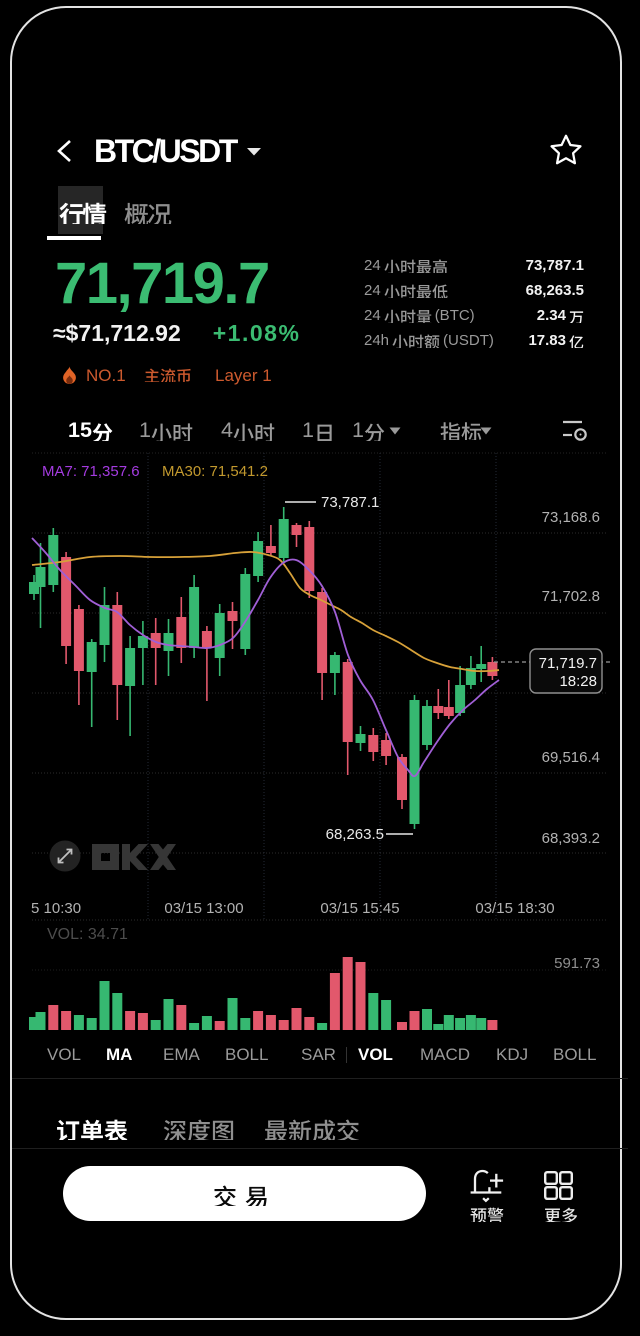  What do you see at coordinates (571, 517) in the screenshot?
I see `svg-text: 73,168.6` at bounding box center [571, 517].